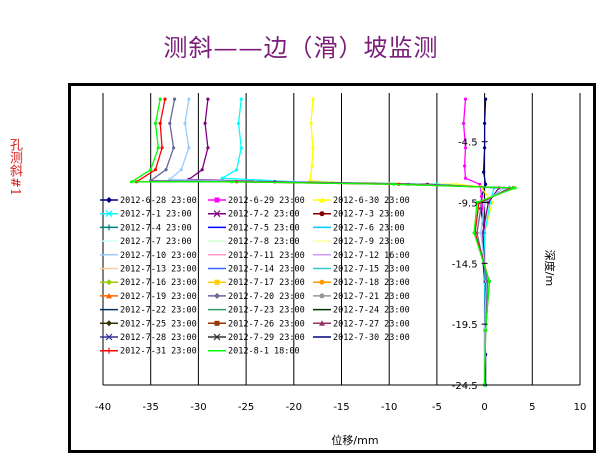 The image size is (602, 459). Describe the element at coordinates (158, 311) in the screenshot. I see `legend-label: 2012-7-22 23:00` at that location.